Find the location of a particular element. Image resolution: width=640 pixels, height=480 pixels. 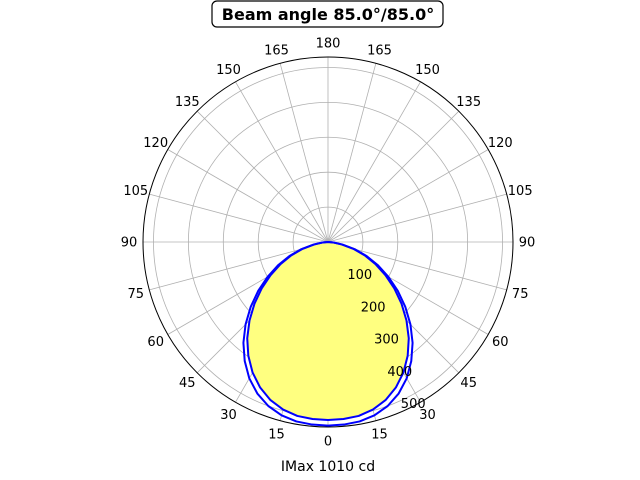

intensity-curves is located at coordinates (328, 334).